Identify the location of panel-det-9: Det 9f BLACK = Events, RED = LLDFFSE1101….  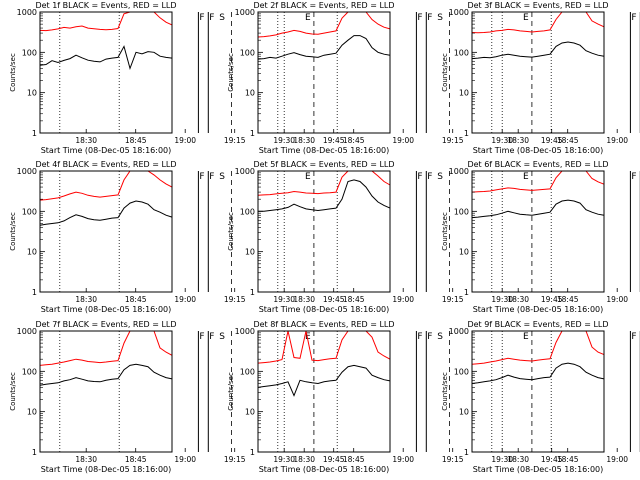
(540, 397).